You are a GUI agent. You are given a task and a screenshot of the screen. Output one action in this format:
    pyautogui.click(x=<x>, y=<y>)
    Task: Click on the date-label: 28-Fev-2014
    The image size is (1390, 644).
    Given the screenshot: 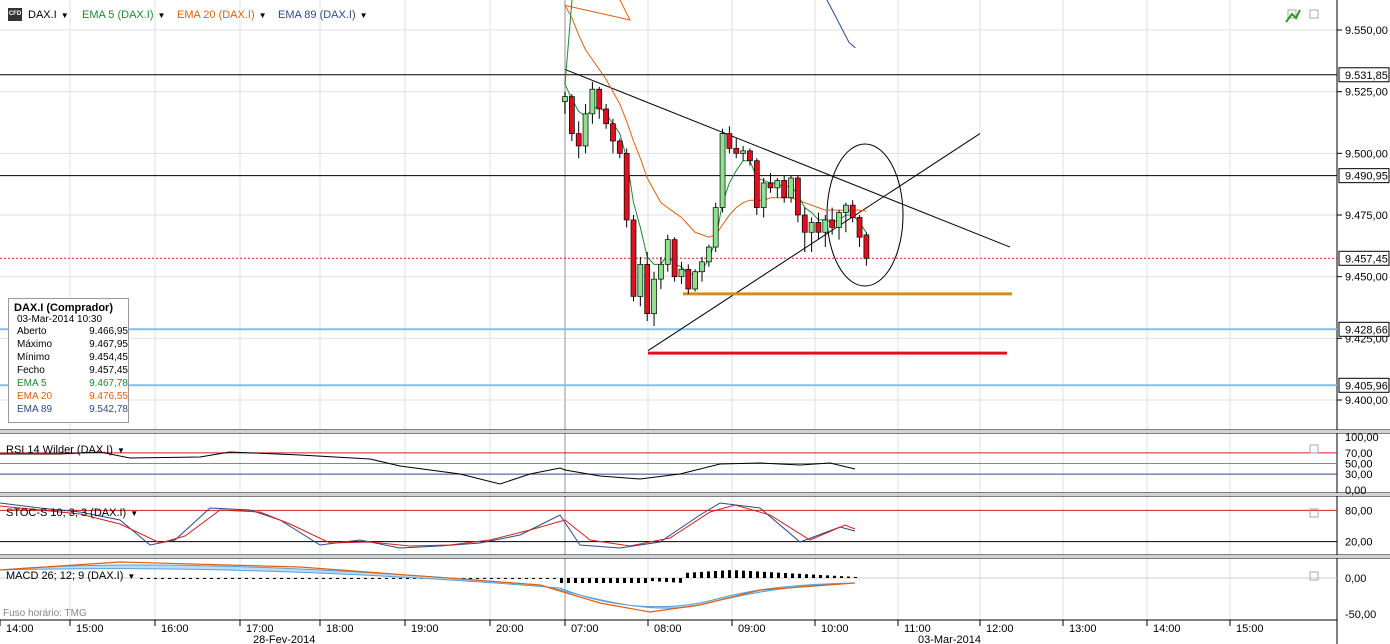 What is the action you would take?
    pyautogui.click(x=284, y=639)
    